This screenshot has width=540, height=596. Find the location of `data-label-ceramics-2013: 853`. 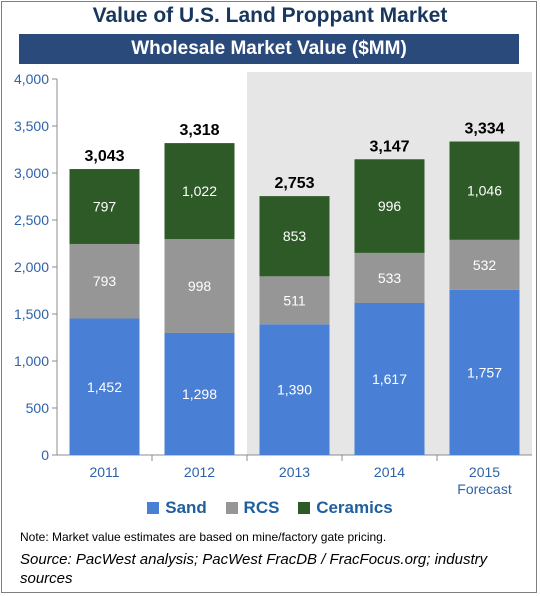

data-label-ceramics-2013: 853 is located at coordinates (295, 236).